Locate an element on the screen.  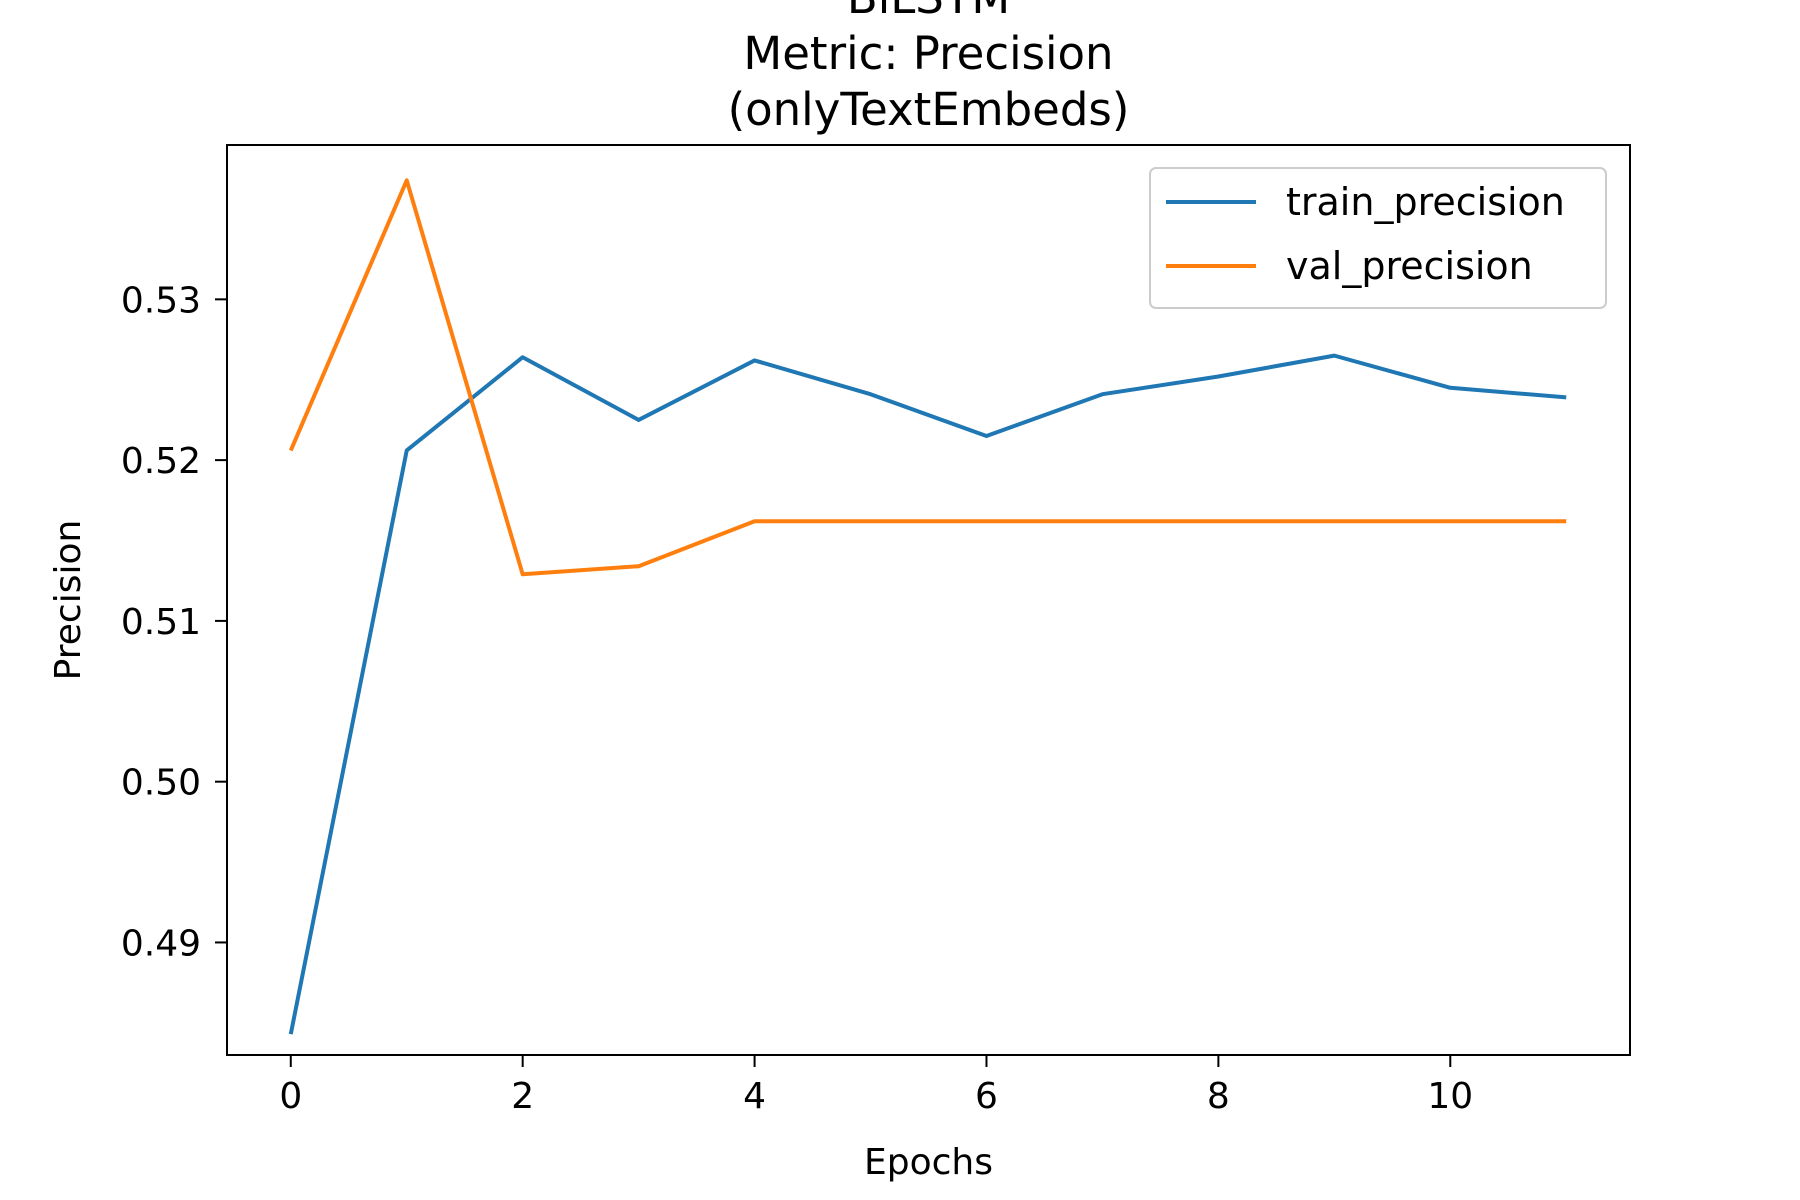
x-tick-label: 2 is located at coordinates (522, 1096).